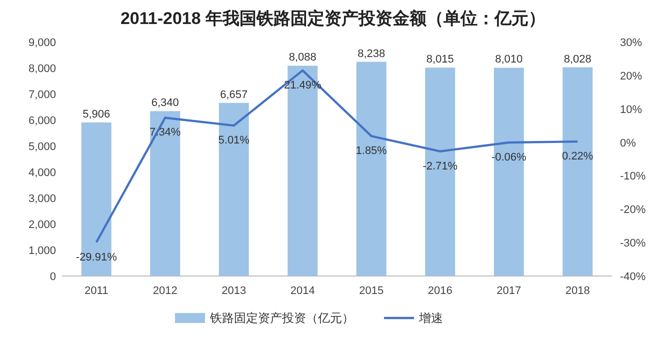  What do you see at coordinates (633, 210) in the screenshot?
I see `y2-tick-label: -20%` at bounding box center [633, 210].